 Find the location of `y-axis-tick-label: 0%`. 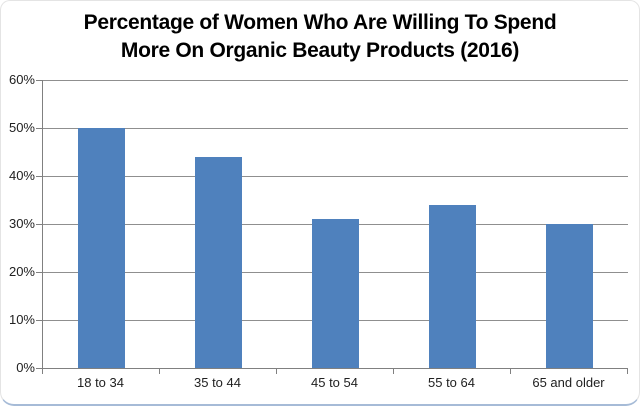

y-axis-tick-label: 0% is located at coordinates (25, 367).